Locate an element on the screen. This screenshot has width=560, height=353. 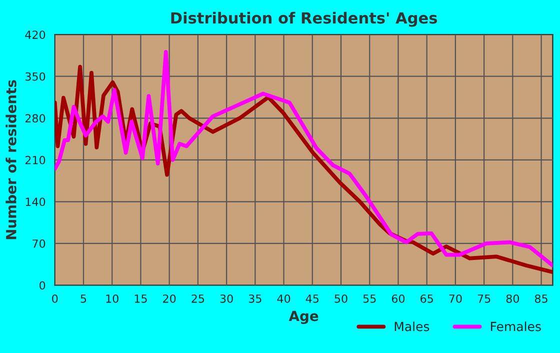
y-tick-label: 70 is located at coordinates (39, 243).